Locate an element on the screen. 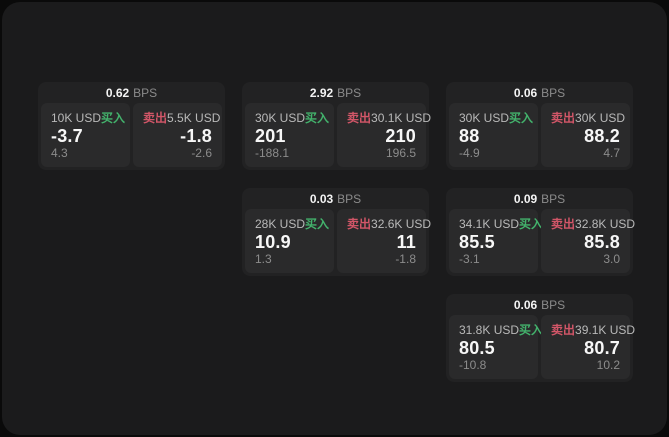 Image resolution: width=669 pixels, height=437 pixels. spread-value: 0.62 is located at coordinates (117, 92).